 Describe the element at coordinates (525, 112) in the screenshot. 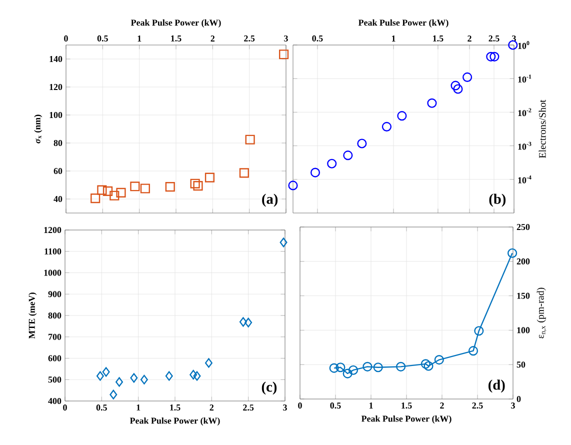

I see `y-tick-label: 10$^{-2}$` at that location.